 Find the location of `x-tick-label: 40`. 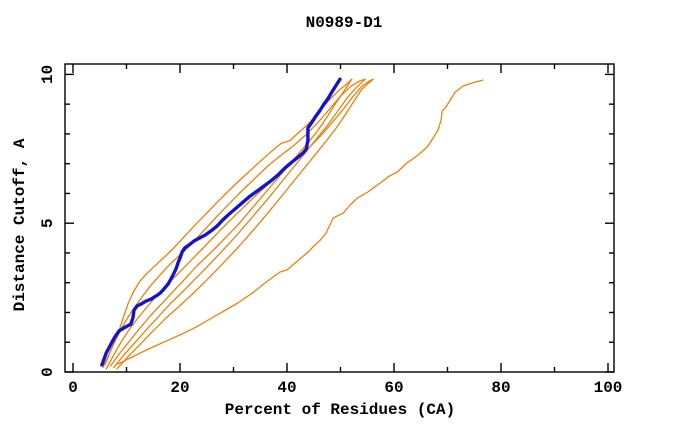

x-tick-label: 40 is located at coordinates (286, 388).